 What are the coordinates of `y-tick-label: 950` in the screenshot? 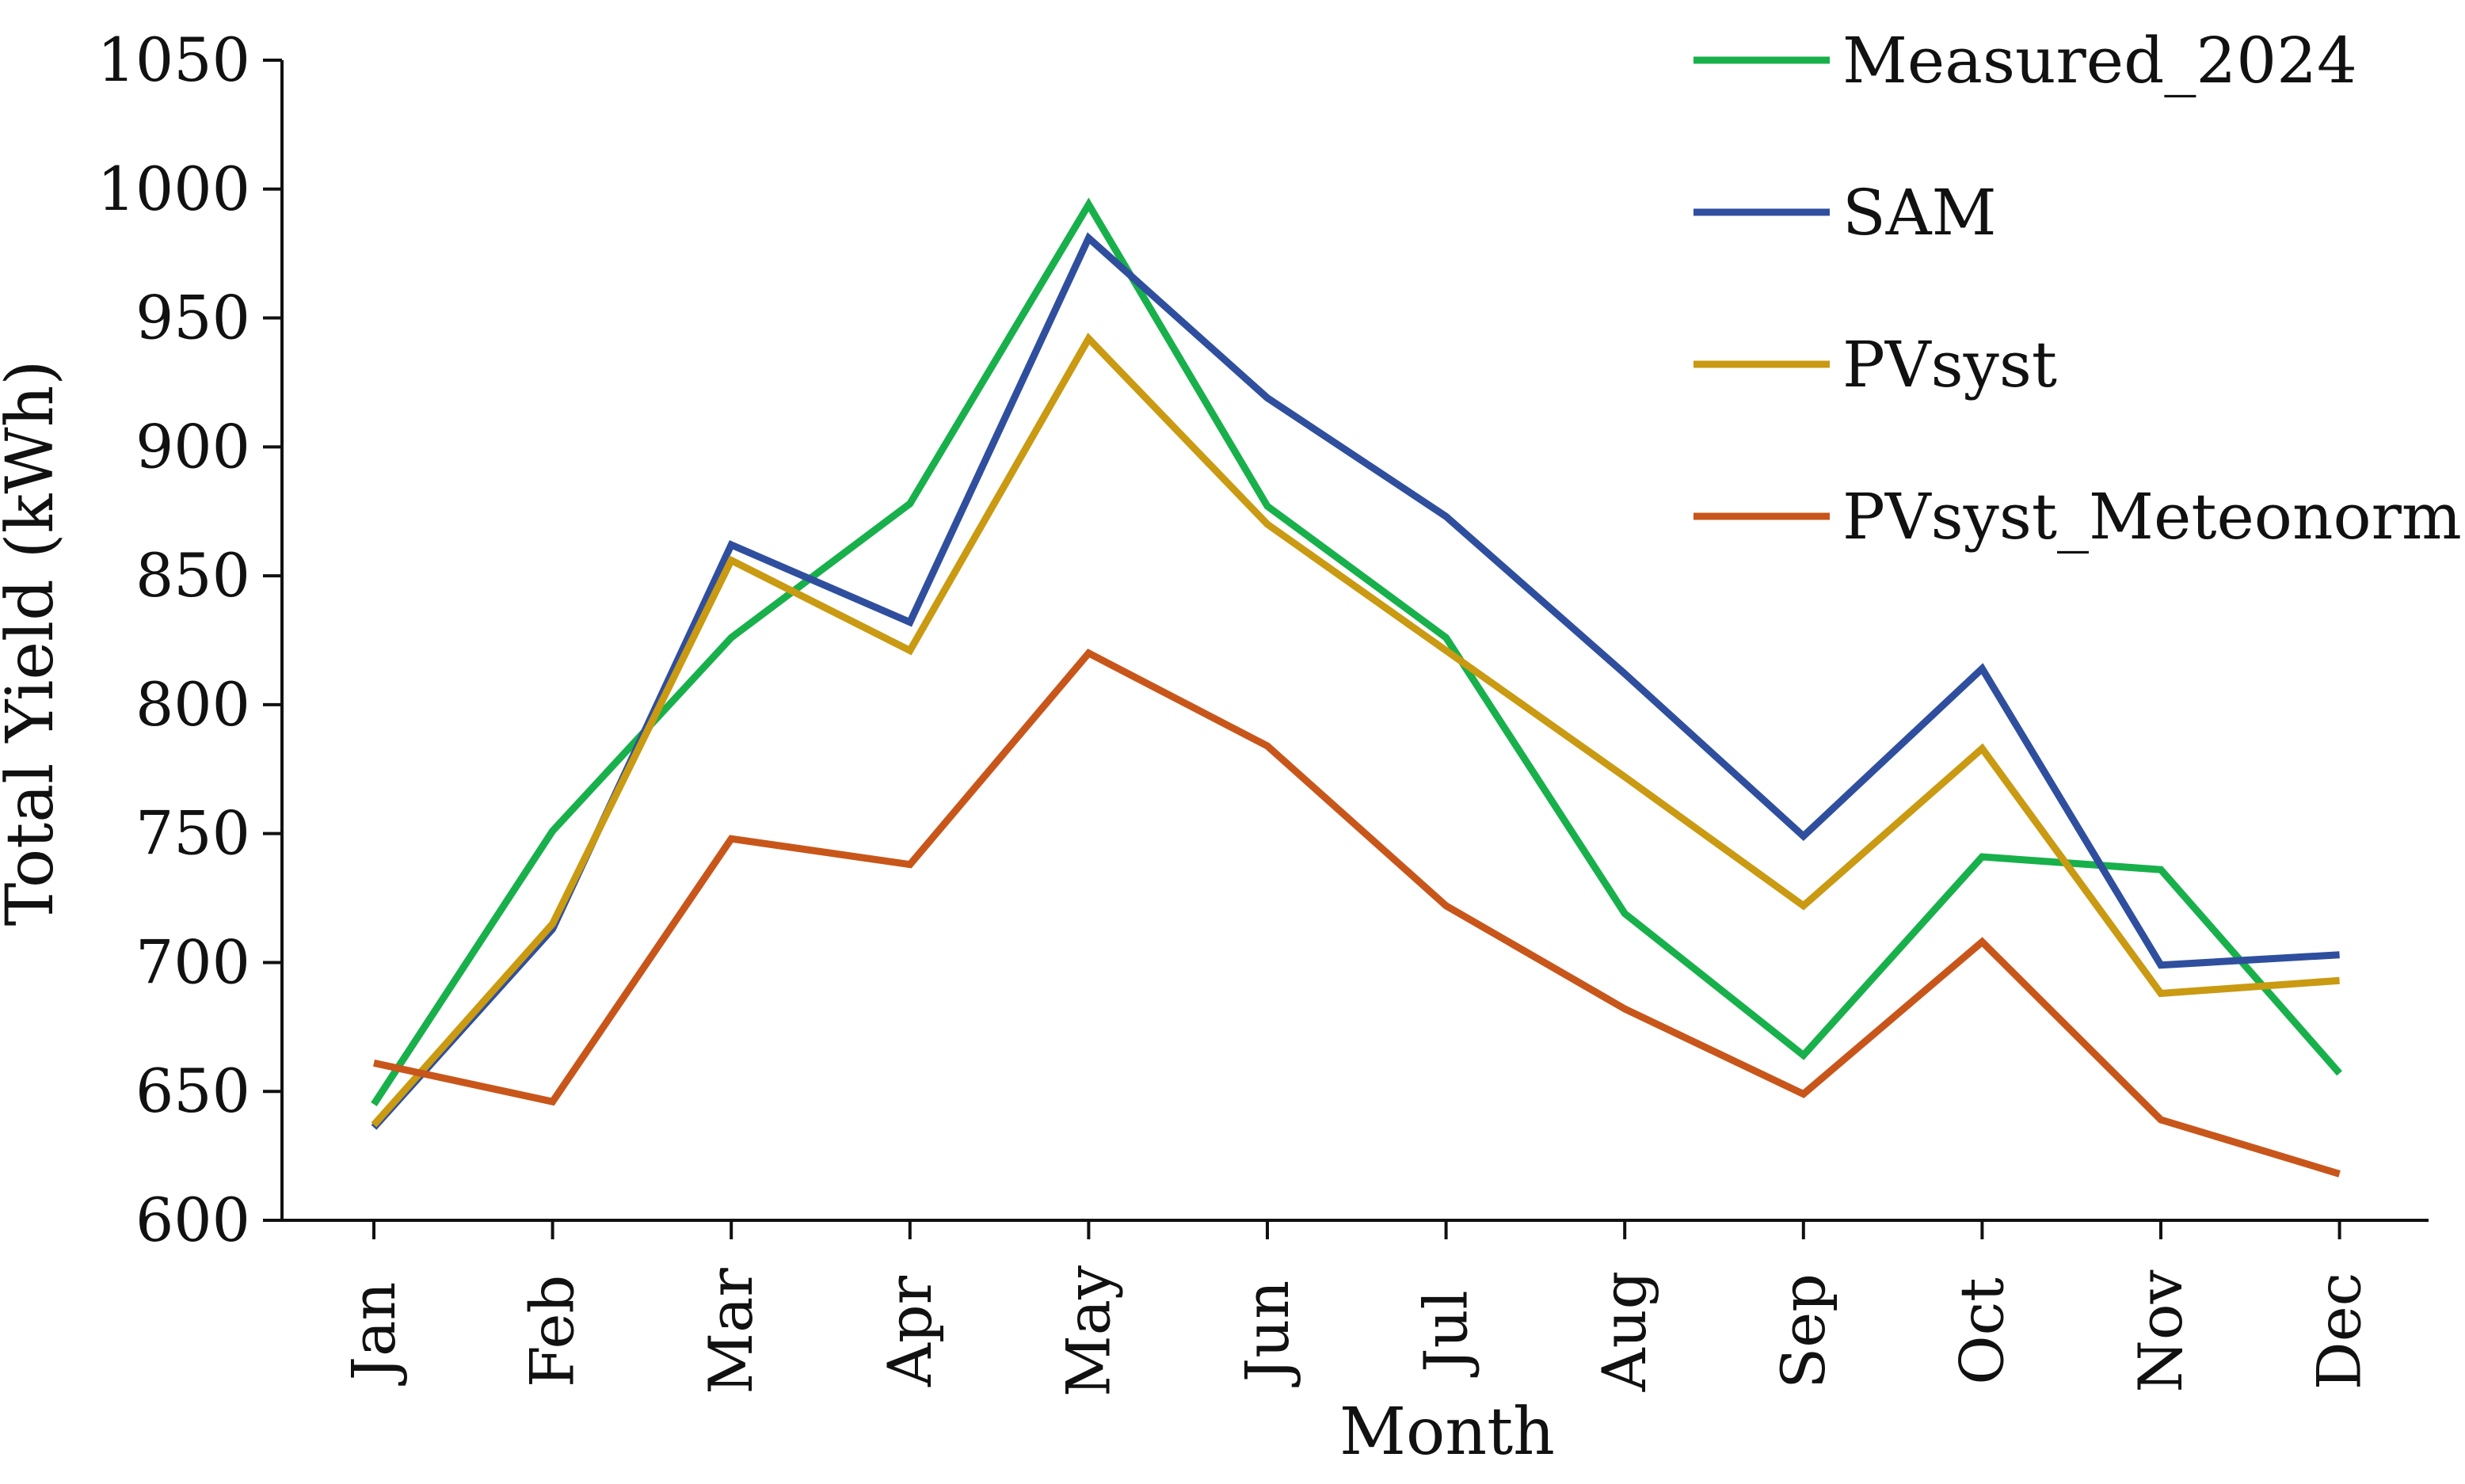 It's located at (192, 318).